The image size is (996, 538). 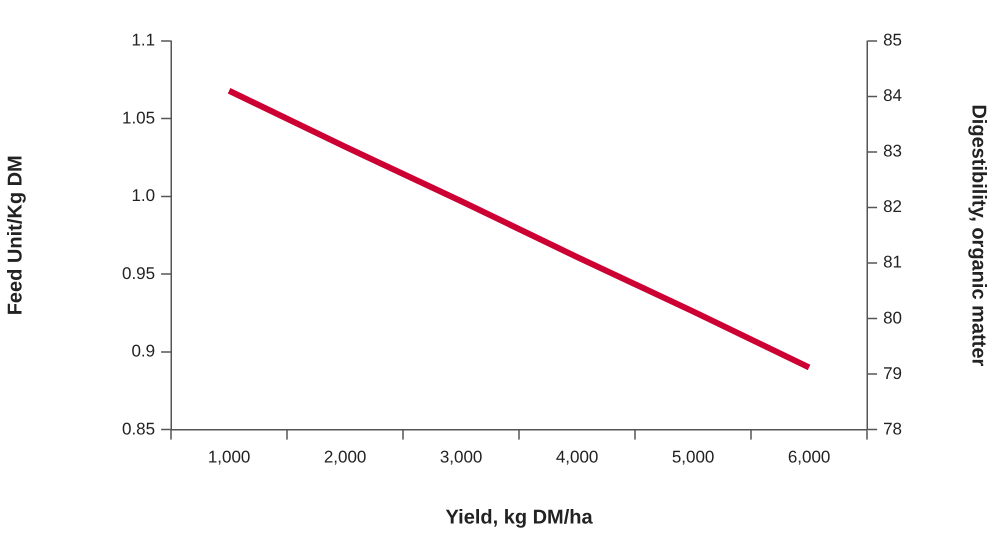 What do you see at coordinates (892, 206) in the screenshot?
I see `y2-tick-label: 82` at bounding box center [892, 206].